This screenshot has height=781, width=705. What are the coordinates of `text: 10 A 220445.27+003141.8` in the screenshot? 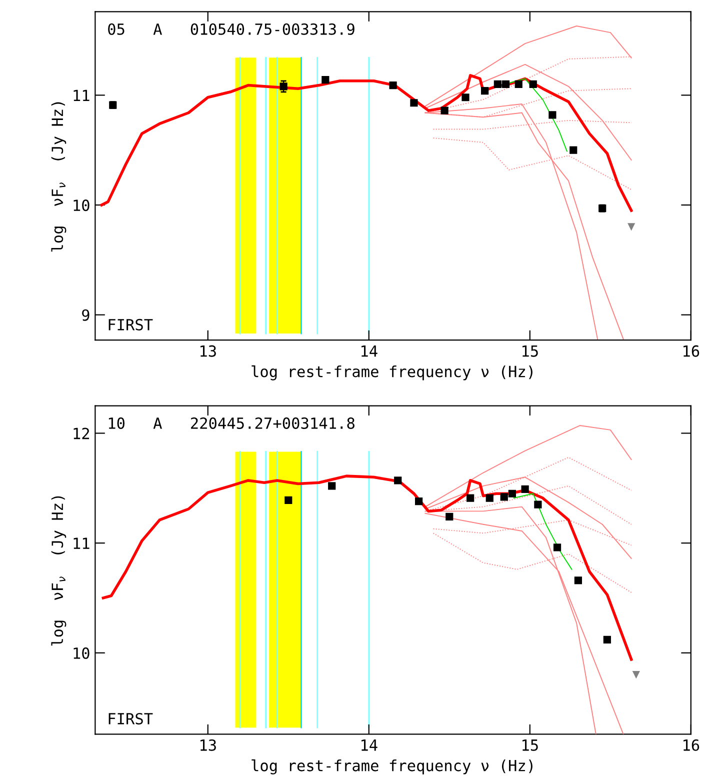 It's located at (231, 423).